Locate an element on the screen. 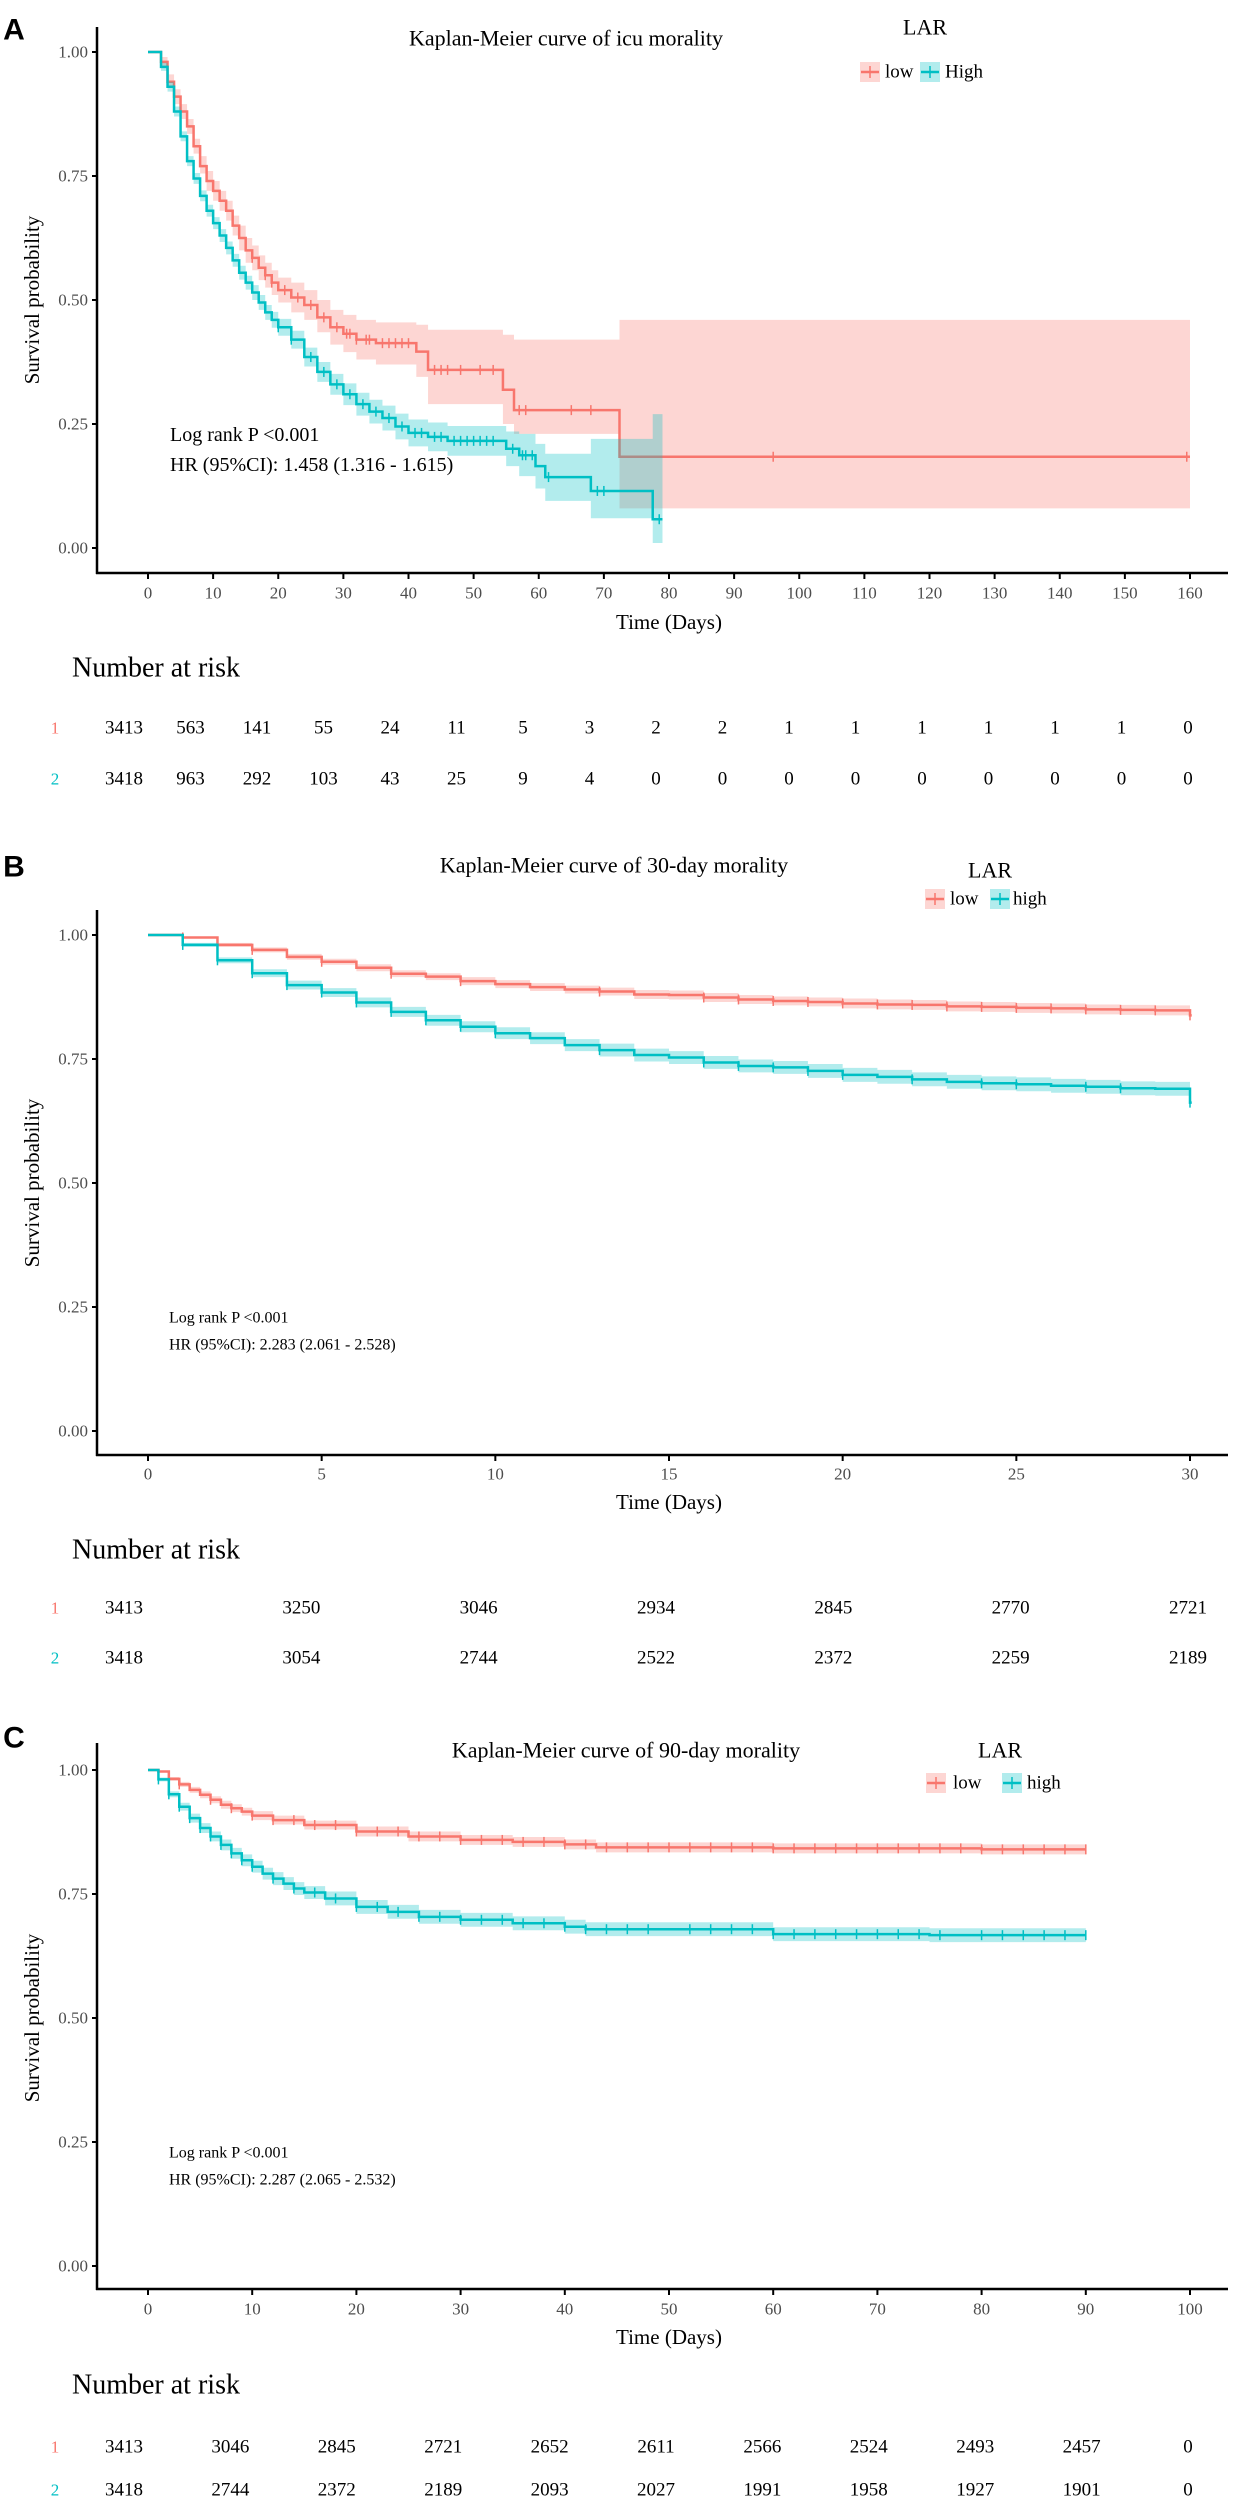  annotation: HR (95%CI): 2.287 (2.065 - 2.532) is located at coordinates (282, 2180).